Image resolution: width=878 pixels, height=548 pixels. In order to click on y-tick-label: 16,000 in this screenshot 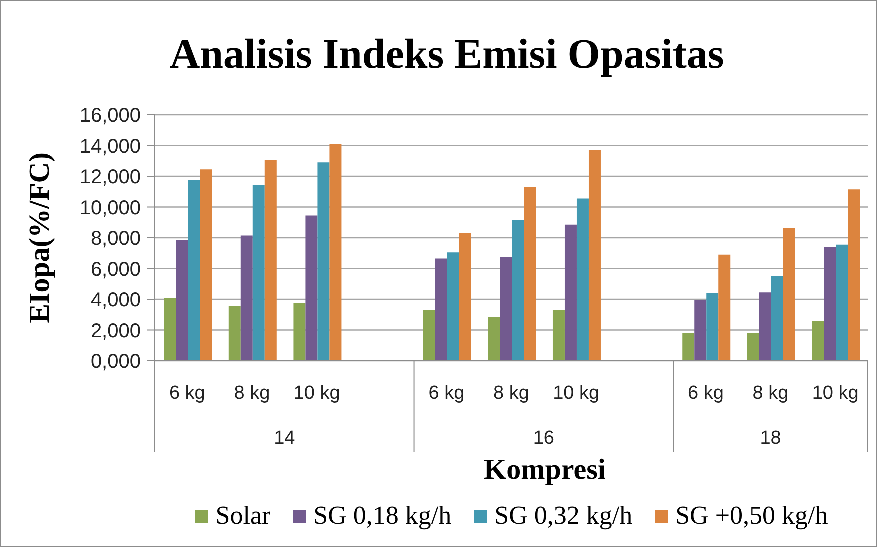, I will do `click(110, 116)`.